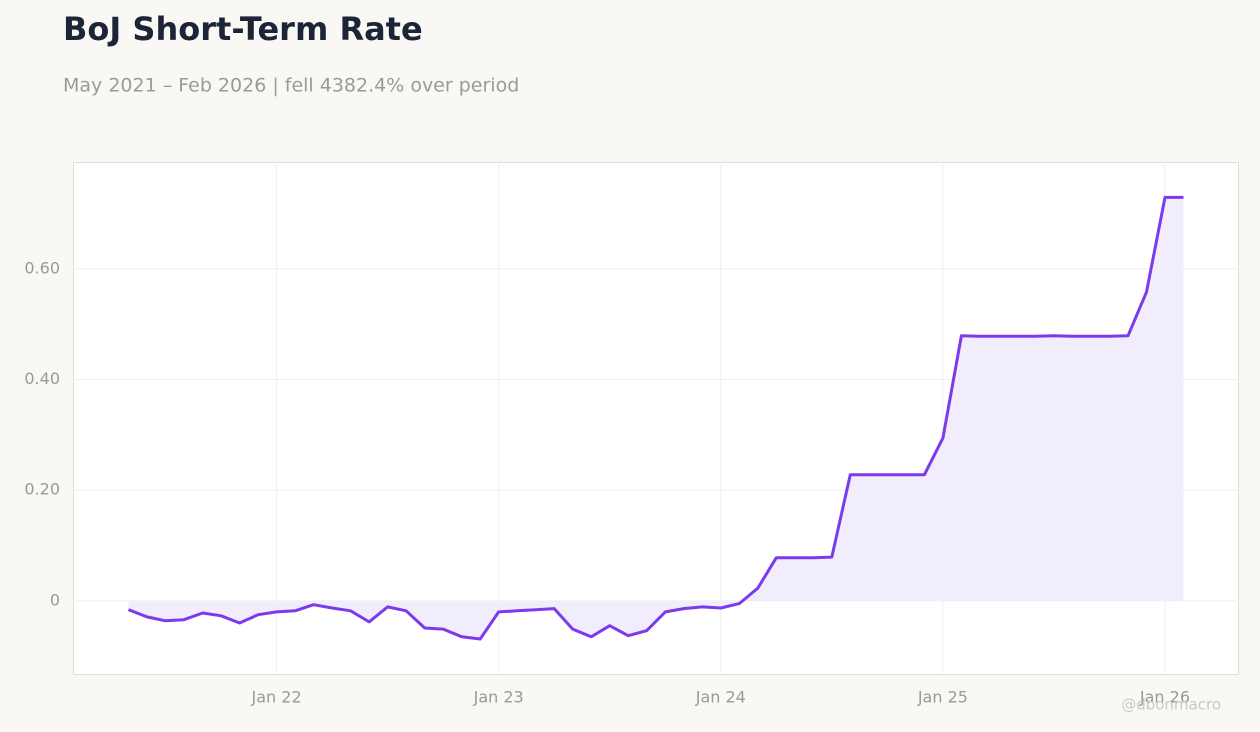  I want to click on watermark: @dbonmacro, so click(1171, 705).